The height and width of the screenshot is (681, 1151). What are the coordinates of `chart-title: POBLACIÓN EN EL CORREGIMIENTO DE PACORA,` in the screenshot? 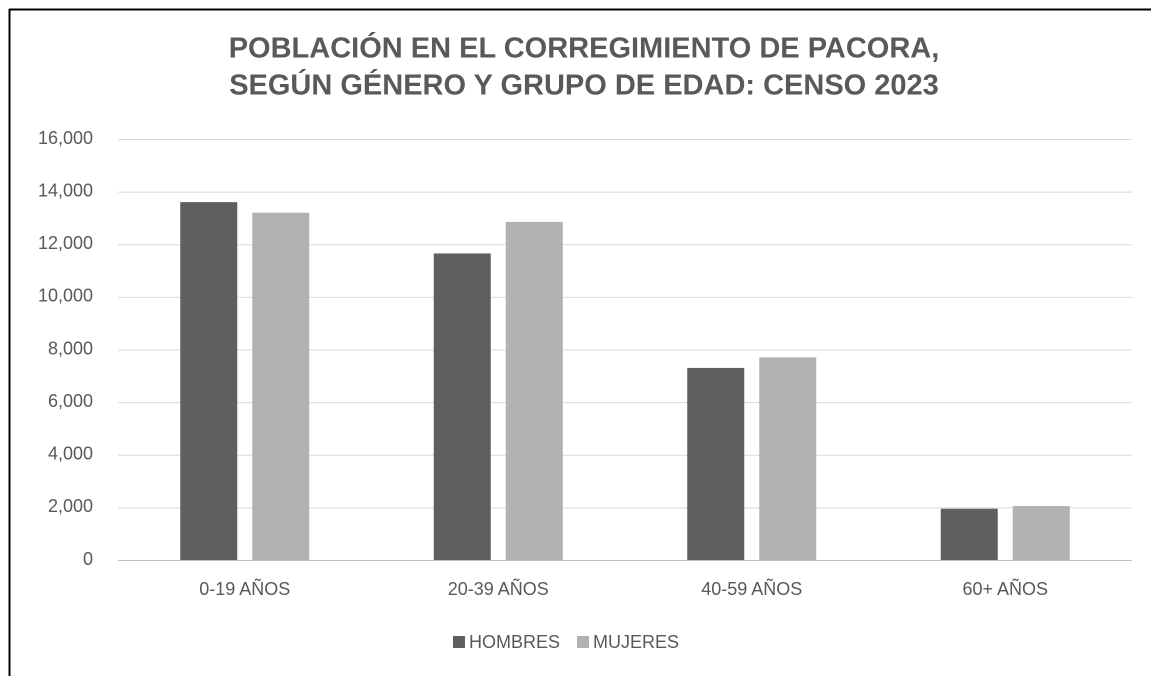 It's located at (584, 48).